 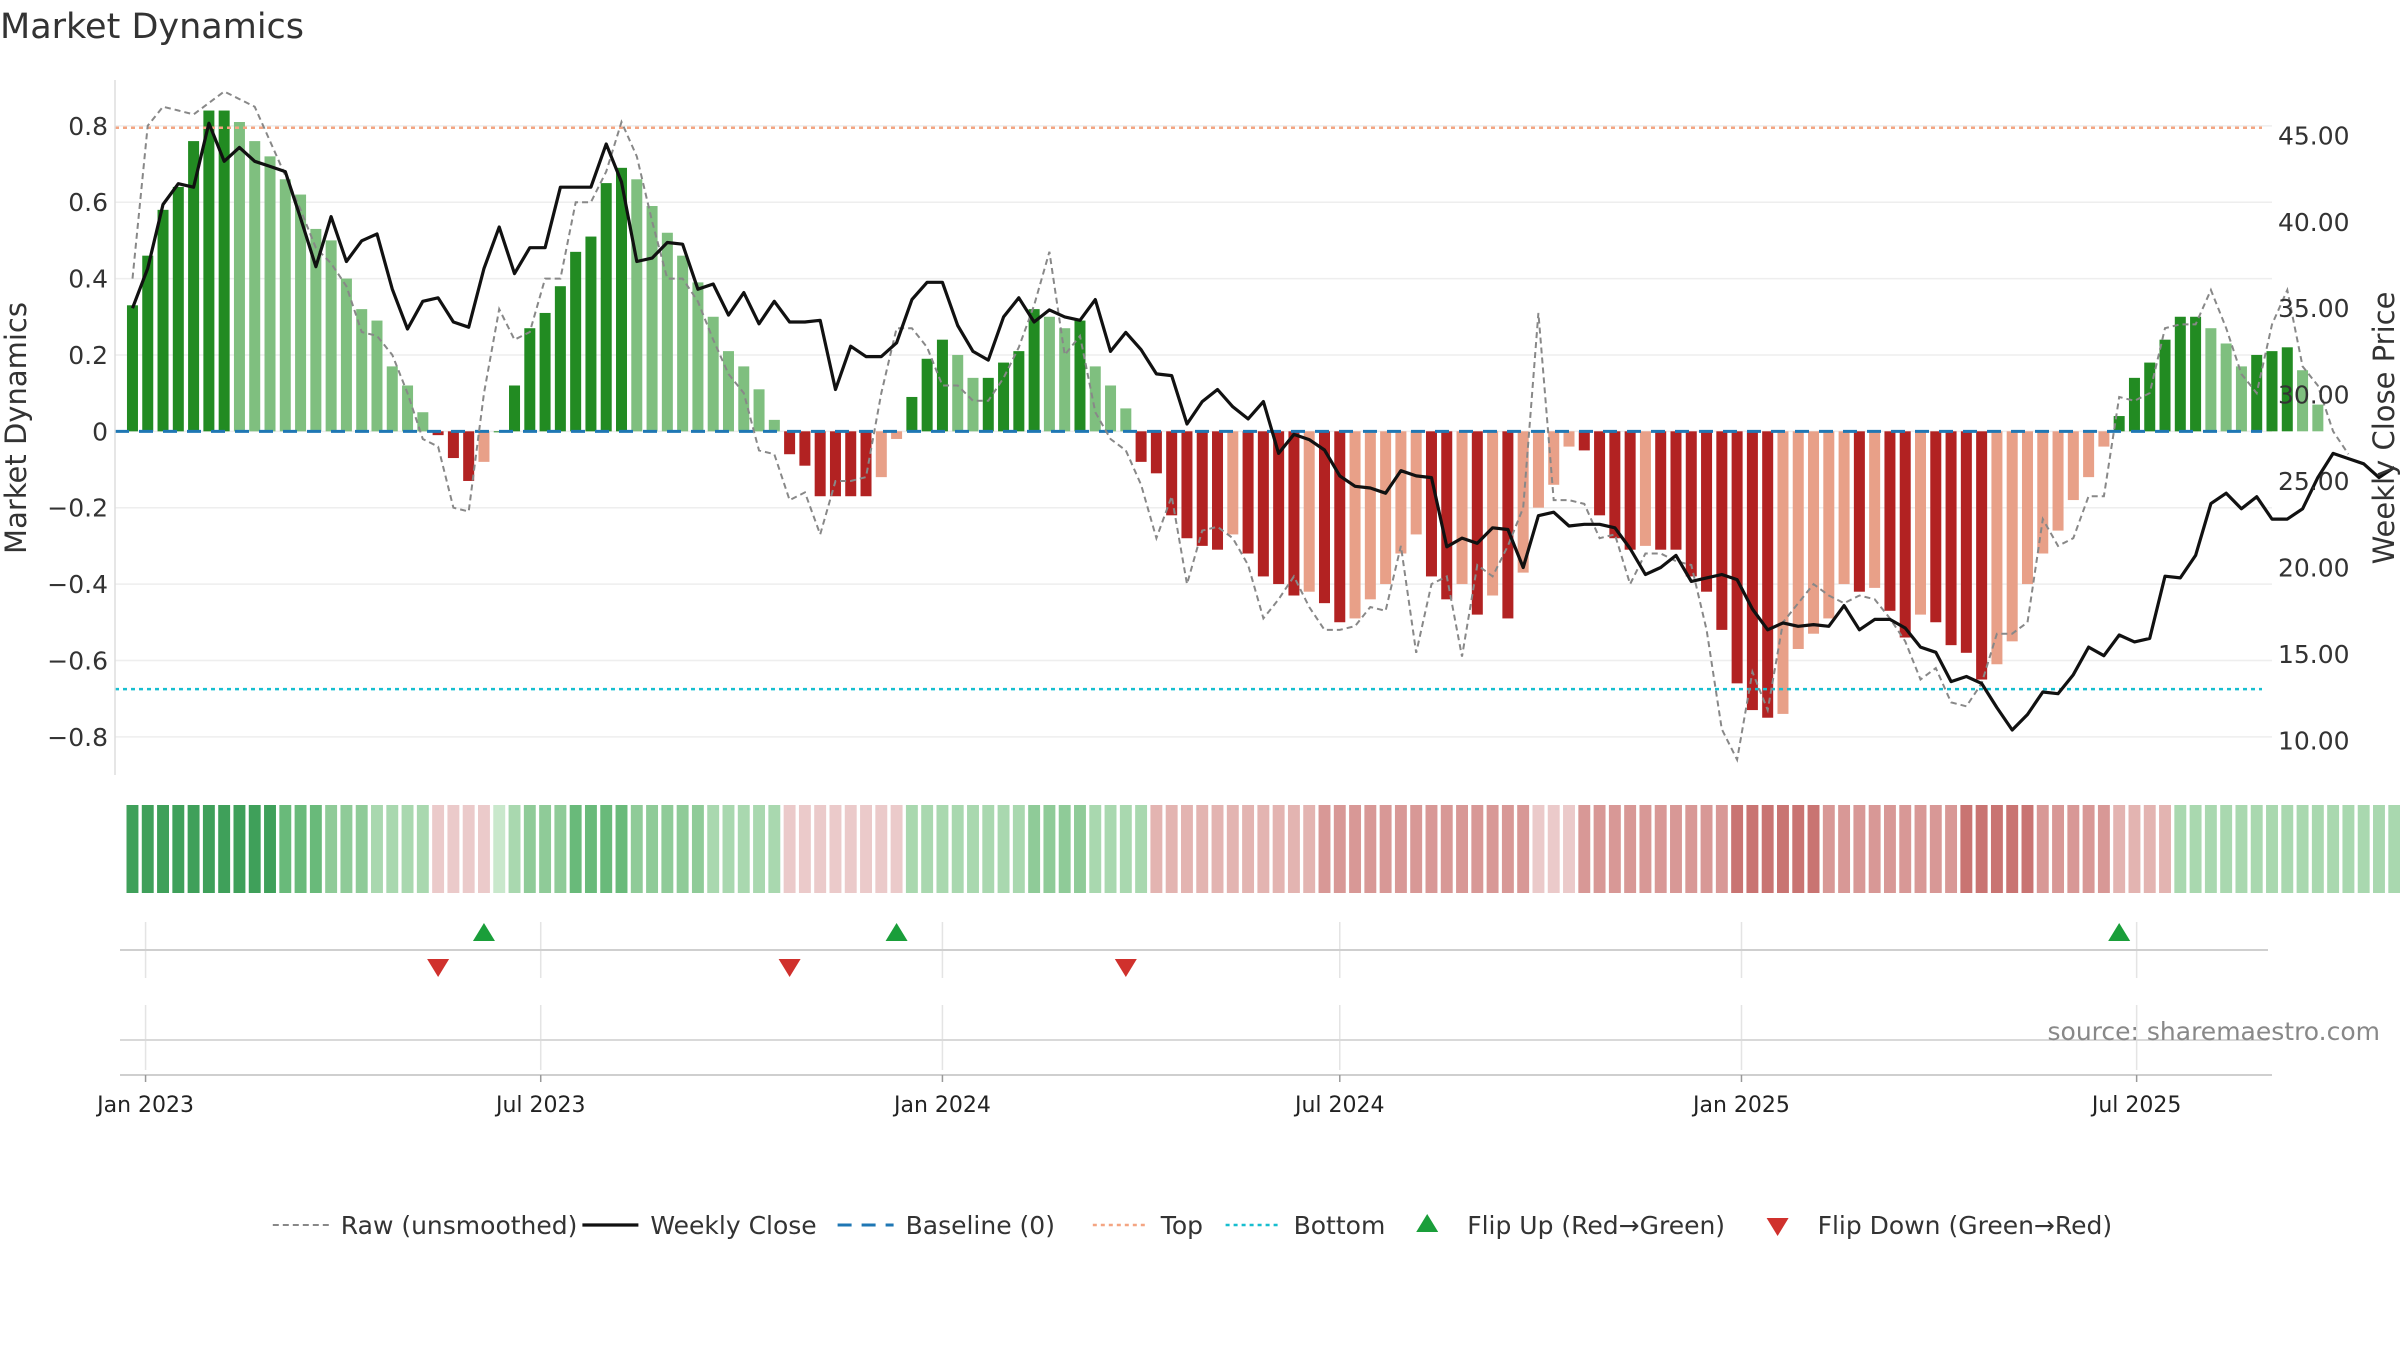 I want to click on state-ribbon, so click(x=1263, y=849).